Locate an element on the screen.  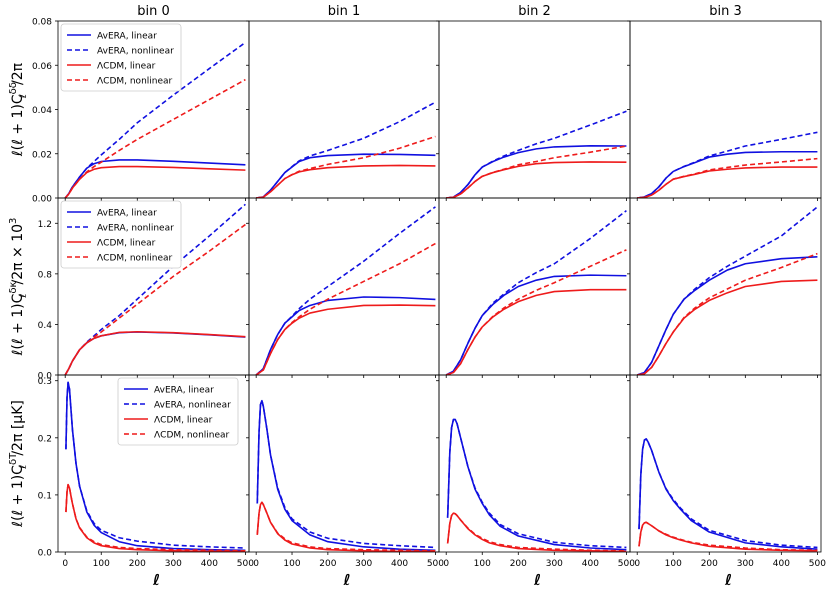
y-tick-label: 0.06 is located at coordinates (42, 67).